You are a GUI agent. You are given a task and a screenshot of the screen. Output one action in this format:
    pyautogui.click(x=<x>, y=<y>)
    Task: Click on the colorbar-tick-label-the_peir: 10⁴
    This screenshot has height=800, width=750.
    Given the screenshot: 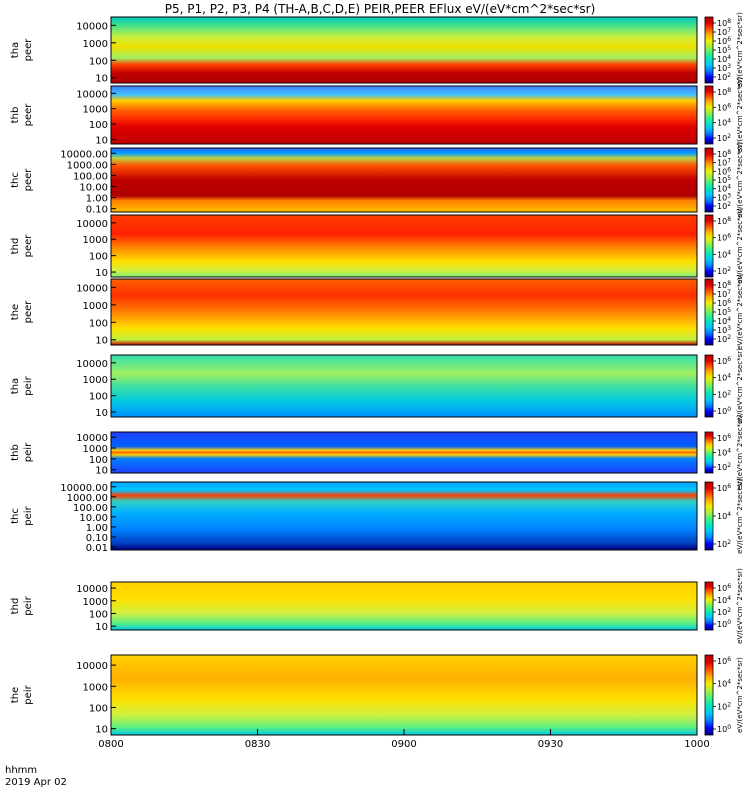 What is the action you would take?
    pyautogui.click(x=724, y=684)
    